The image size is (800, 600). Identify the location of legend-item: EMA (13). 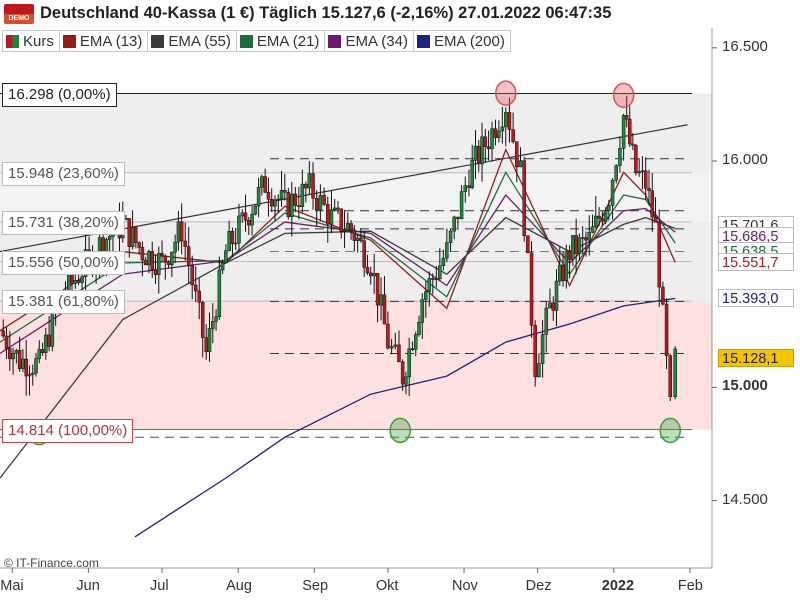
(103, 41).